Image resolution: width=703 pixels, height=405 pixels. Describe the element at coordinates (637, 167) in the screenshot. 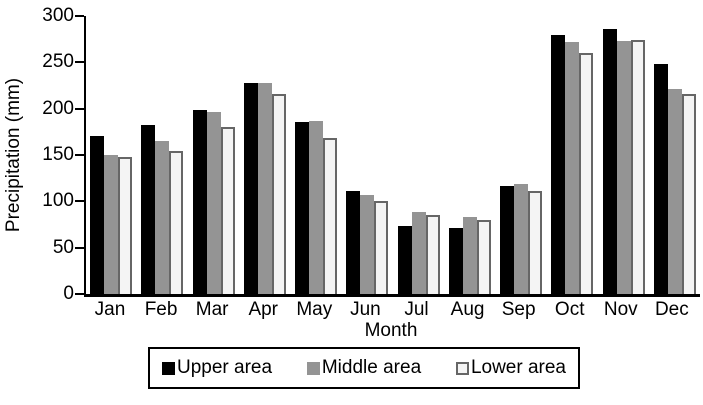

I see `bar-lower-nov` at that location.